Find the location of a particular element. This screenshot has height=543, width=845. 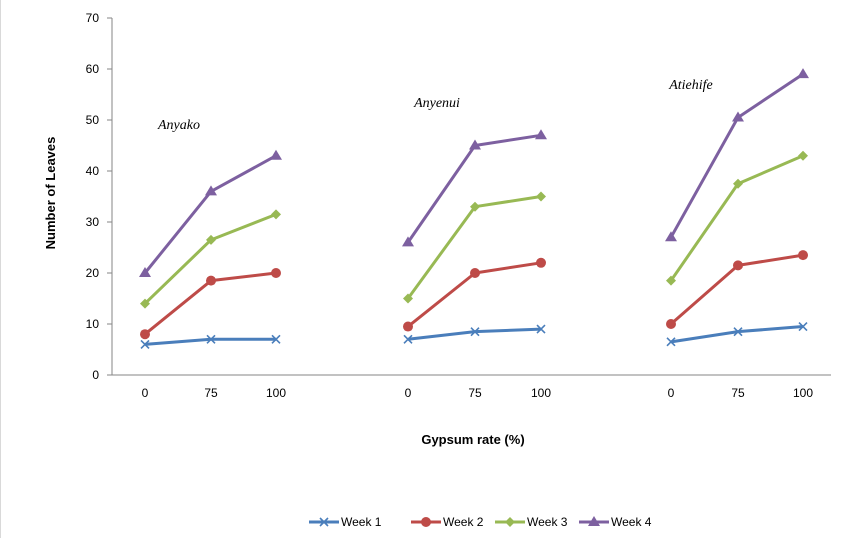

y-tick-label: 20 is located at coordinates (93, 273).